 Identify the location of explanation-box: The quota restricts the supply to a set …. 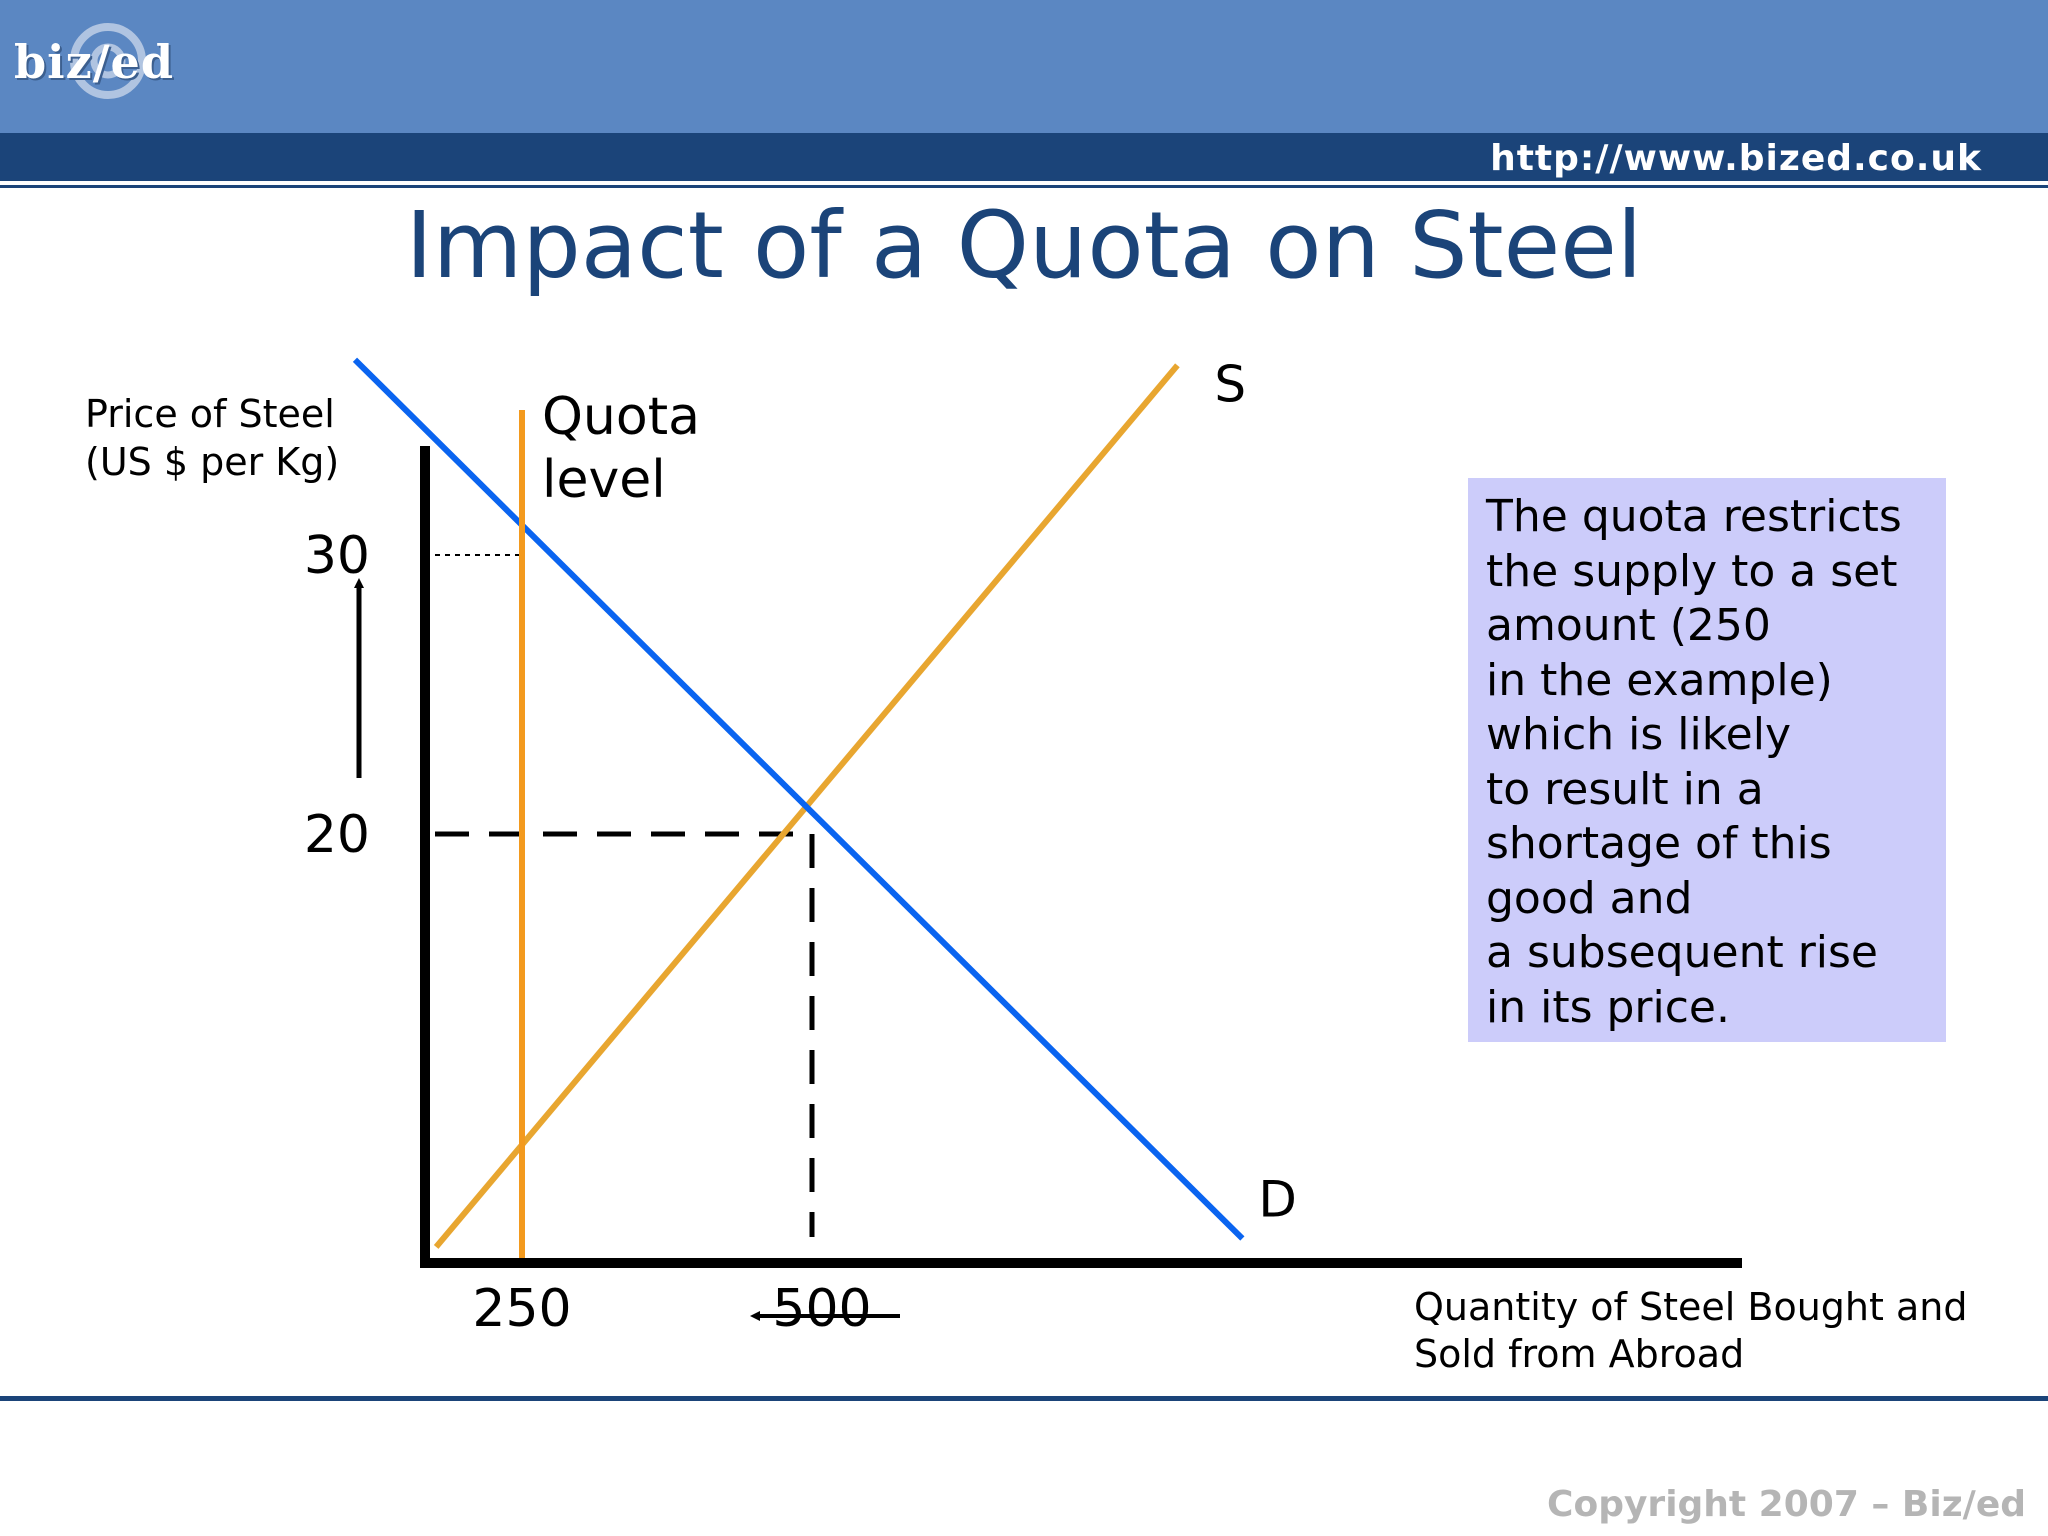
(1707, 760).